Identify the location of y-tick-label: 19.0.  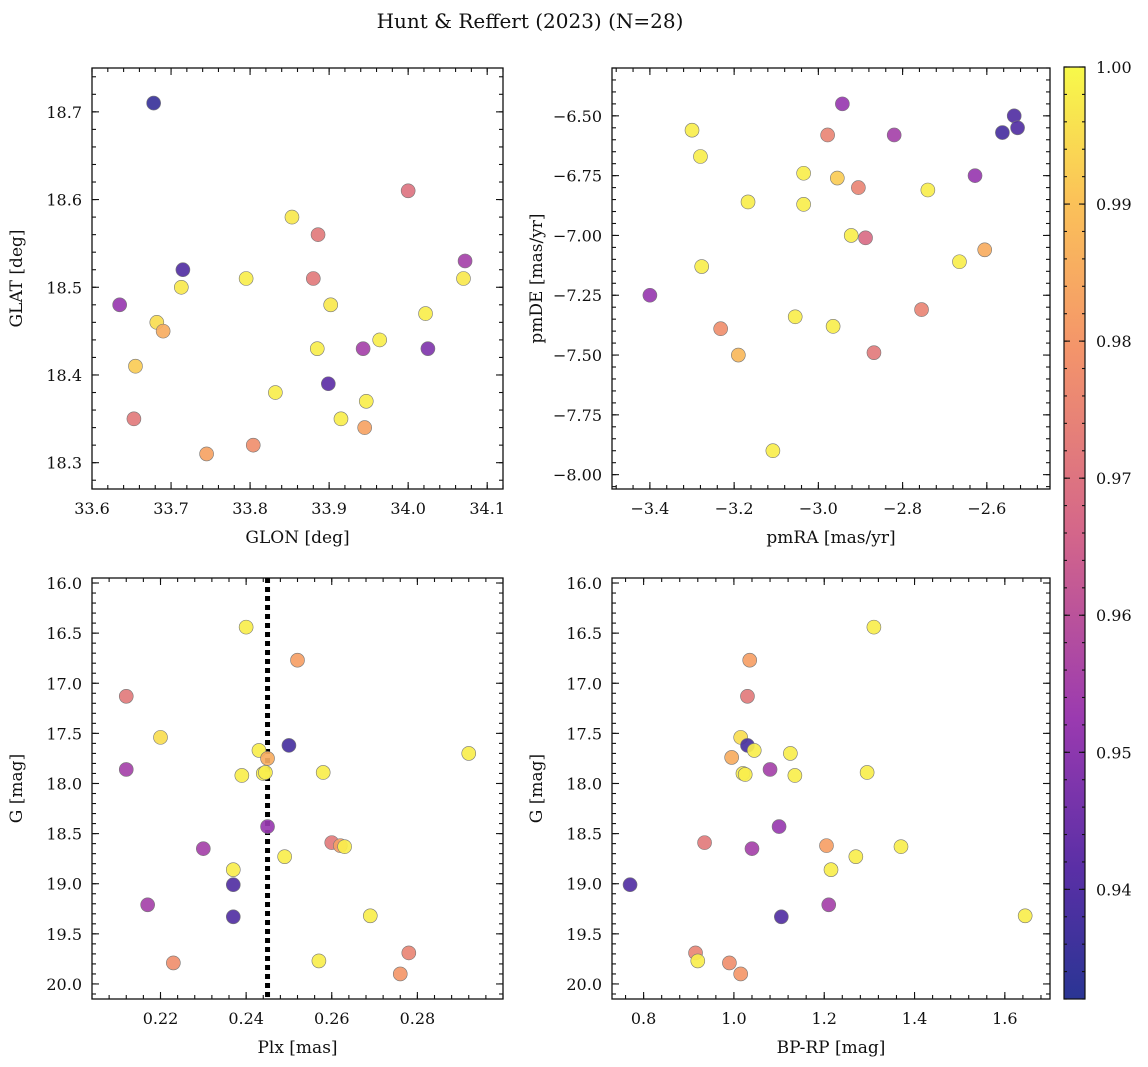
(64, 884).